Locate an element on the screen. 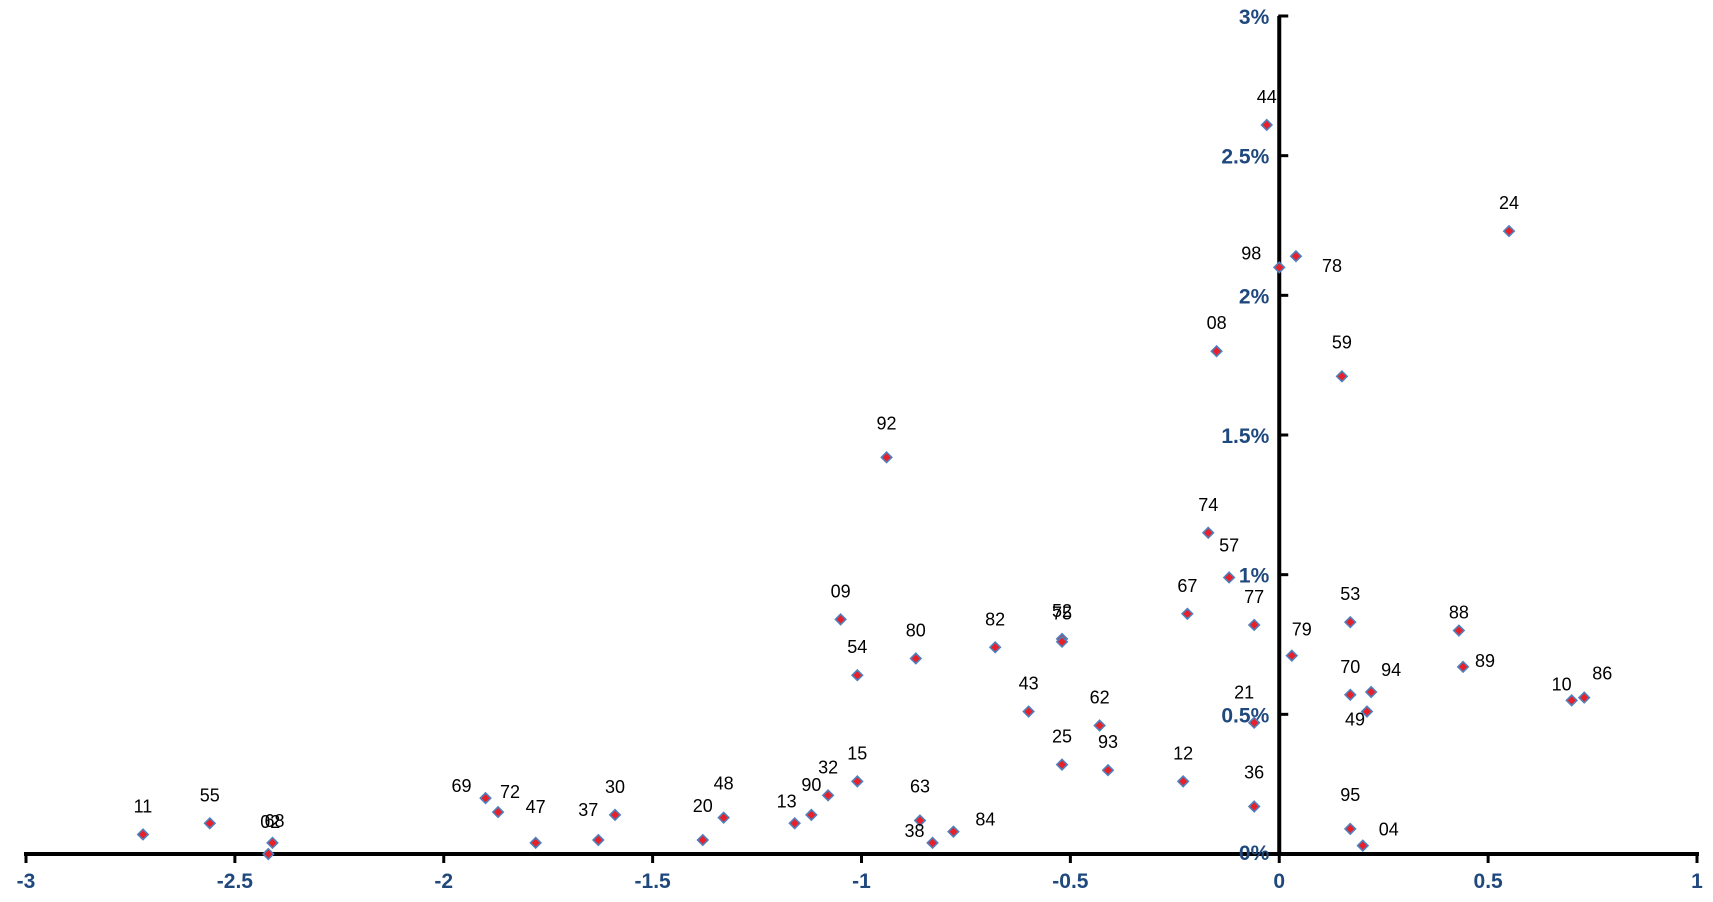 Image resolution: width=1713 pixels, height=902 pixels. data-label-70: 70 is located at coordinates (1350, 667).